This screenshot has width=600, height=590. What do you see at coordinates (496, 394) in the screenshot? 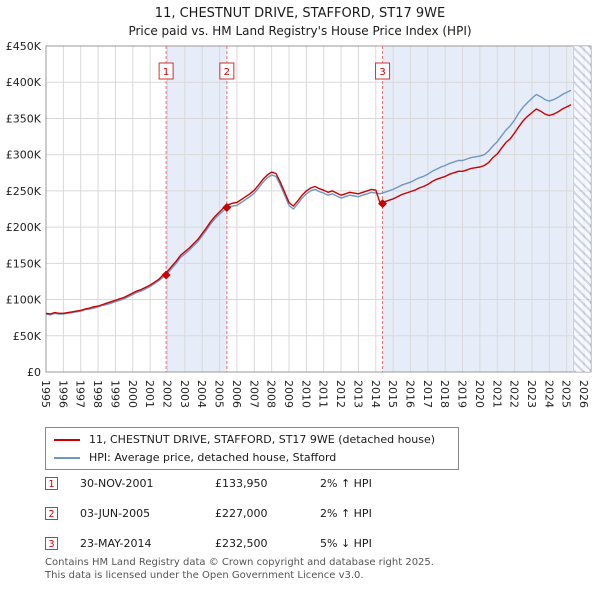
I see `svg-text: 2021` at bounding box center [496, 394].